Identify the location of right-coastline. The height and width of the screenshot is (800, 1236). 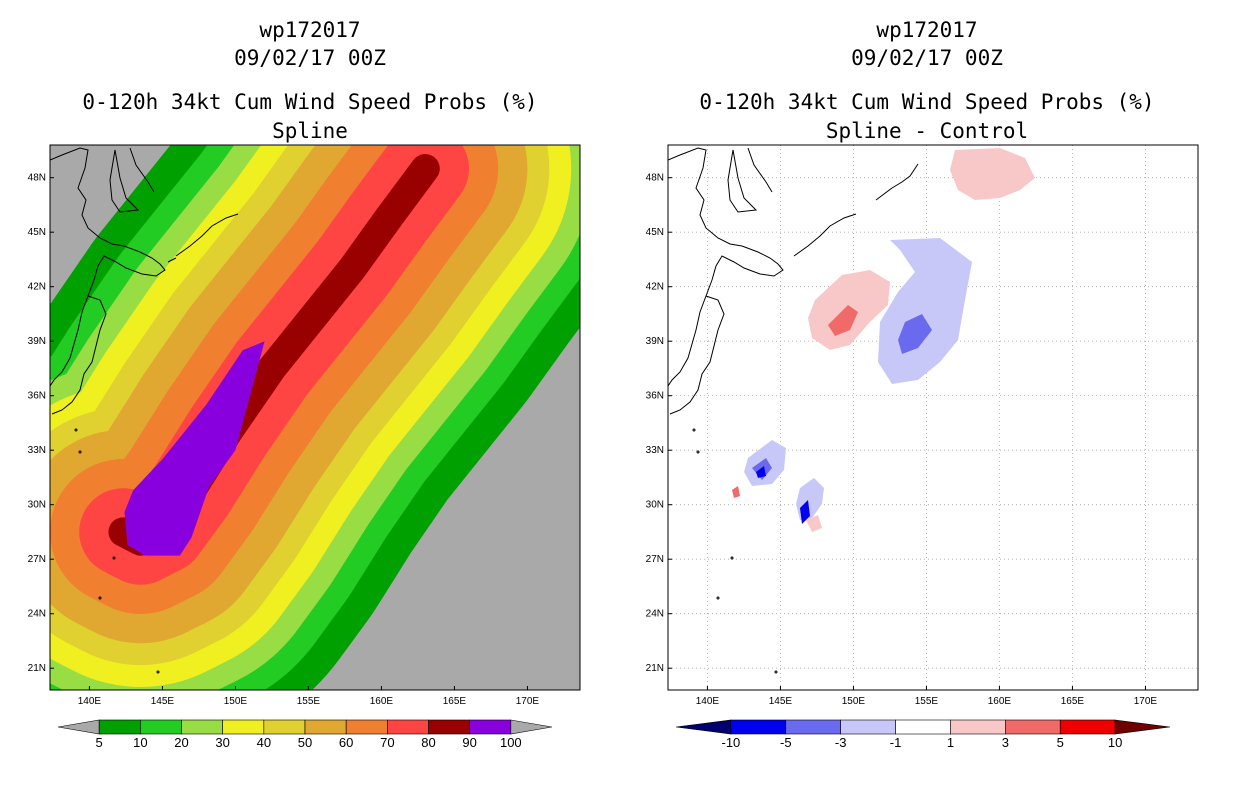
(793, 410).